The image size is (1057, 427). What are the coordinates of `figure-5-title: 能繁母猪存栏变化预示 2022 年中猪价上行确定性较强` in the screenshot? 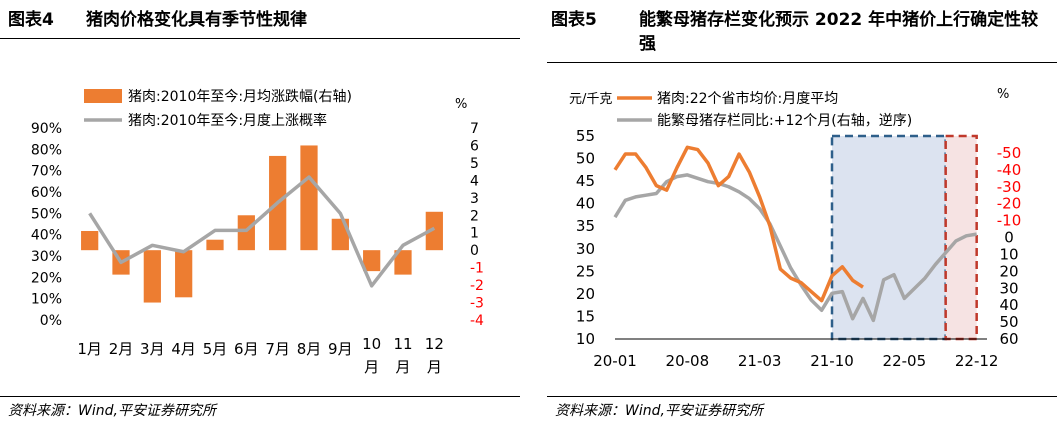 It's located at (839, 32).